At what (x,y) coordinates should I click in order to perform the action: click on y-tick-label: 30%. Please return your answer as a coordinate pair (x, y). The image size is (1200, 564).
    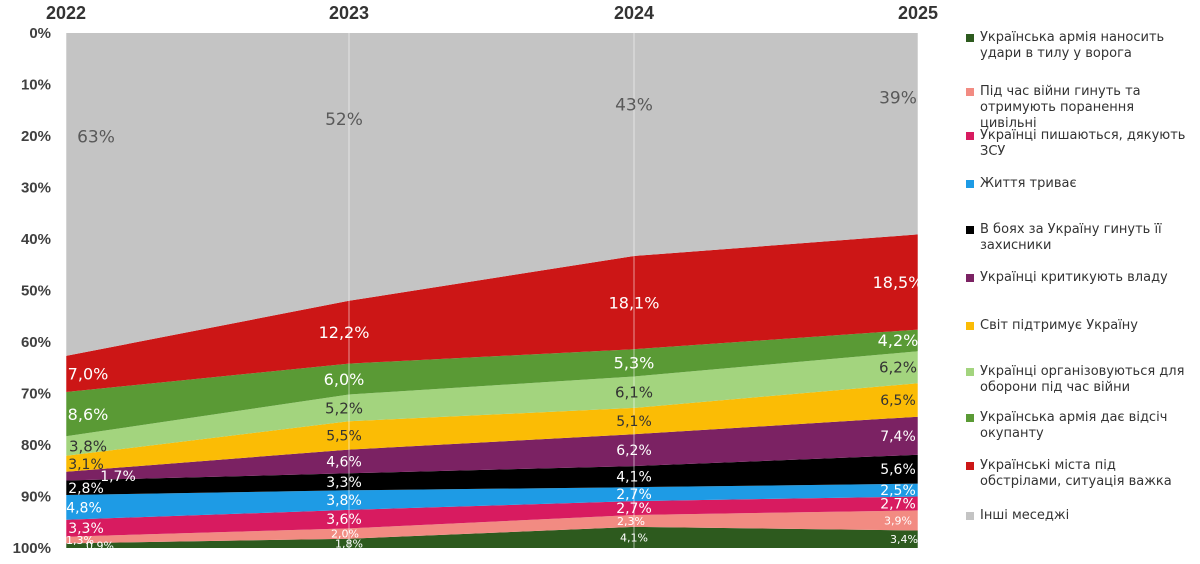
    Looking at the image, I should click on (36, 188).